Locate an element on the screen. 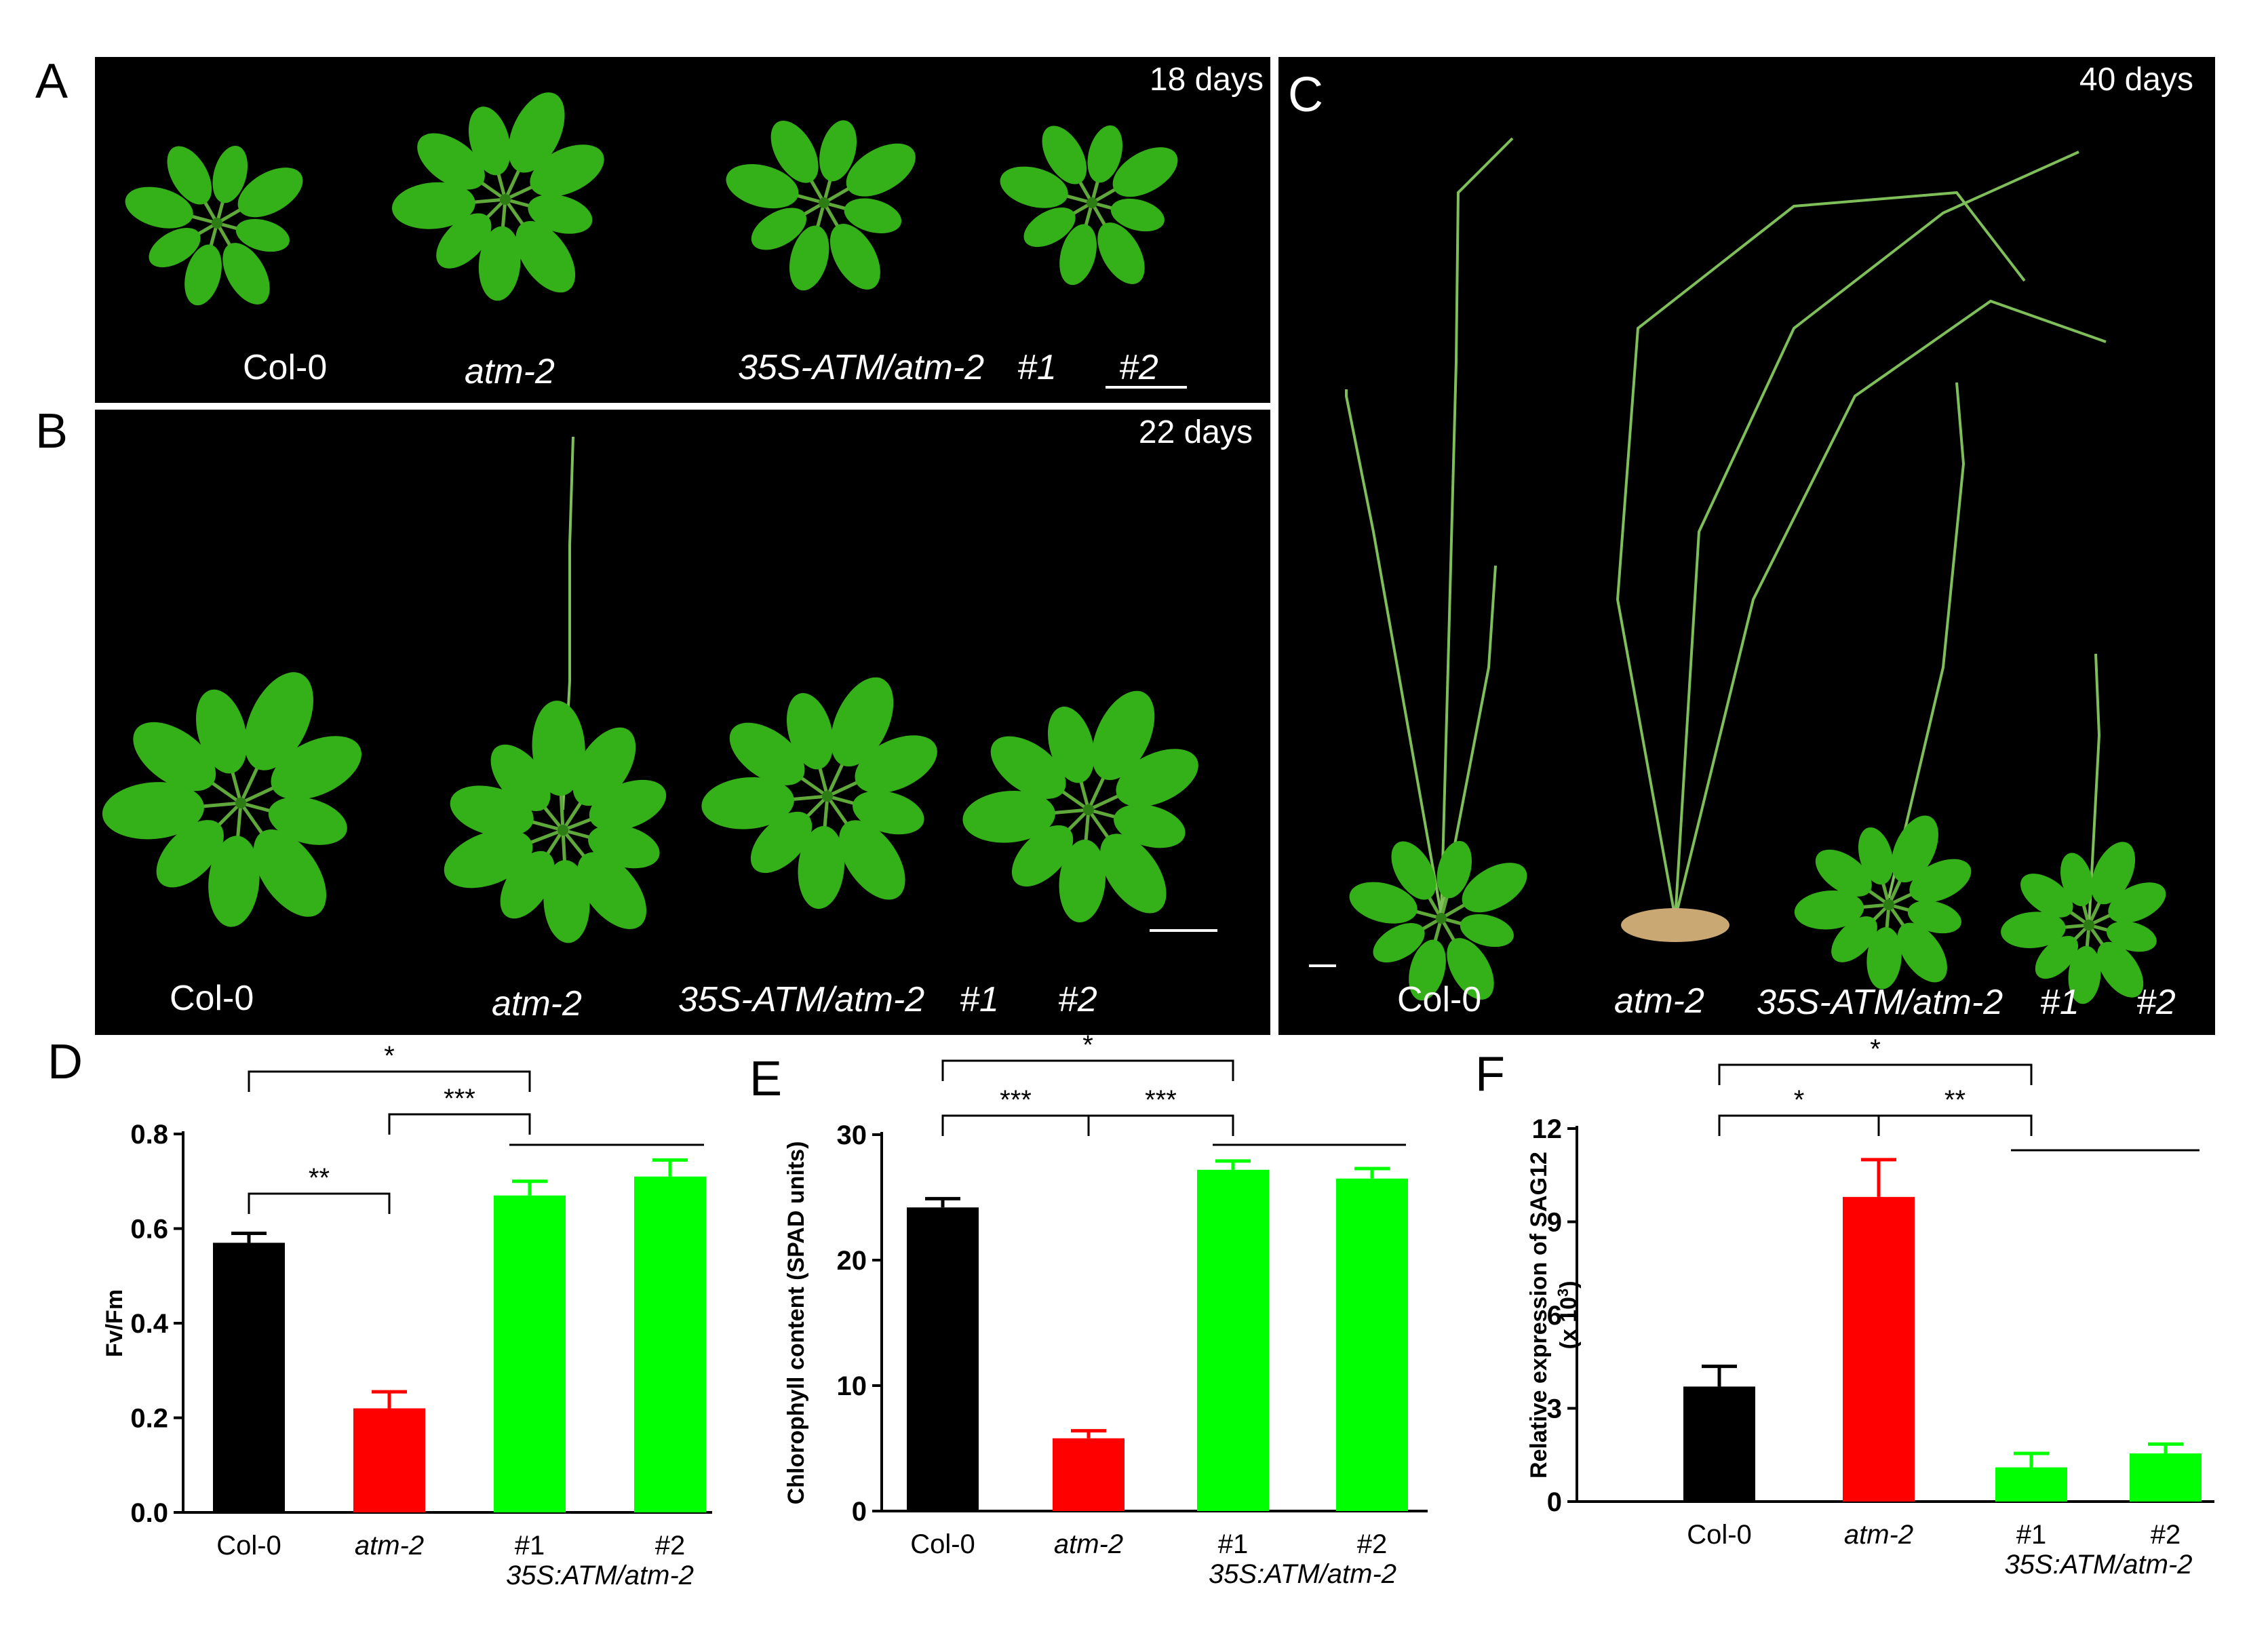 This screenshot has width=2268, height=1625. plant-line1-c is located at coordinates (1883, 902).